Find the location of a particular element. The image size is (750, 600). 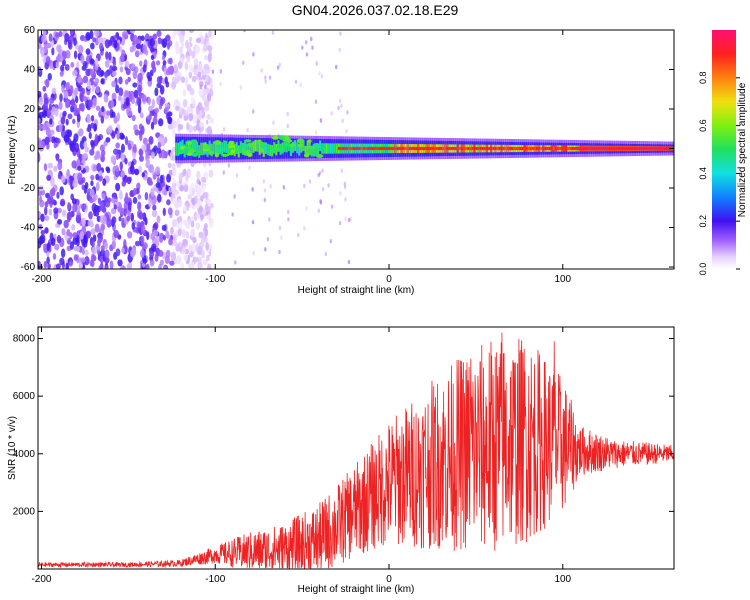

colorbar-tick-label: 0.6 is located at coordinates (703, 125).